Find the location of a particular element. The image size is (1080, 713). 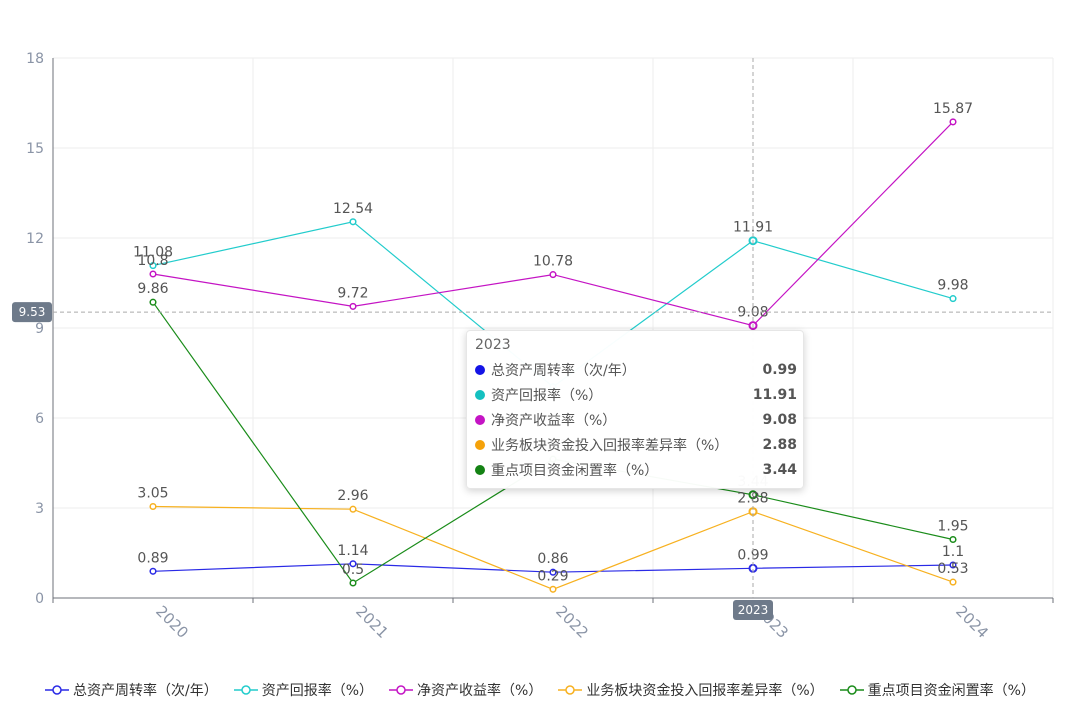

crosshair-y-label-bg is located at coordinates (32, 312).